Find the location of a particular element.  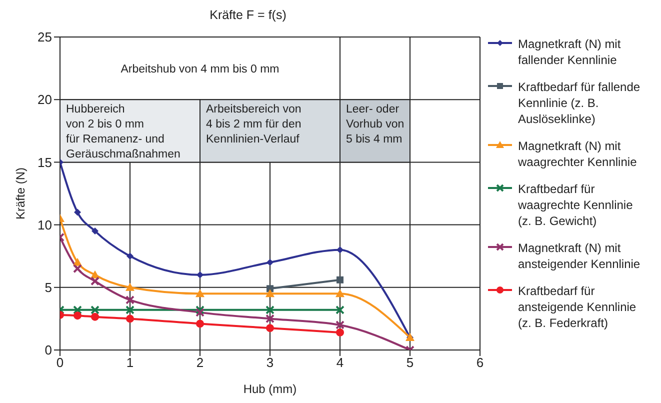

y-axis-title: Kräfte (N) is located at coordinates (20, 193).